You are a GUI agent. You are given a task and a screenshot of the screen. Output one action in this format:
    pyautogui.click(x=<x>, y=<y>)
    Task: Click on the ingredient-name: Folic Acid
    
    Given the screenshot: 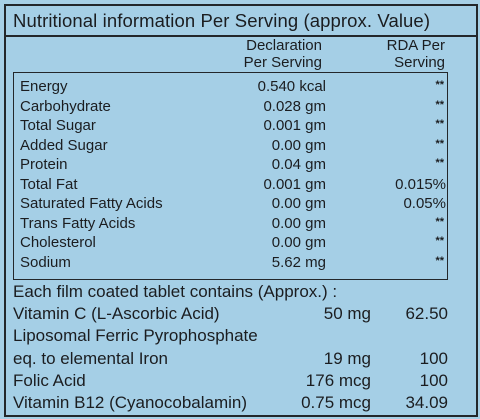 What is the action you would take?
    pyautogui.click(x=49, y=380)
    